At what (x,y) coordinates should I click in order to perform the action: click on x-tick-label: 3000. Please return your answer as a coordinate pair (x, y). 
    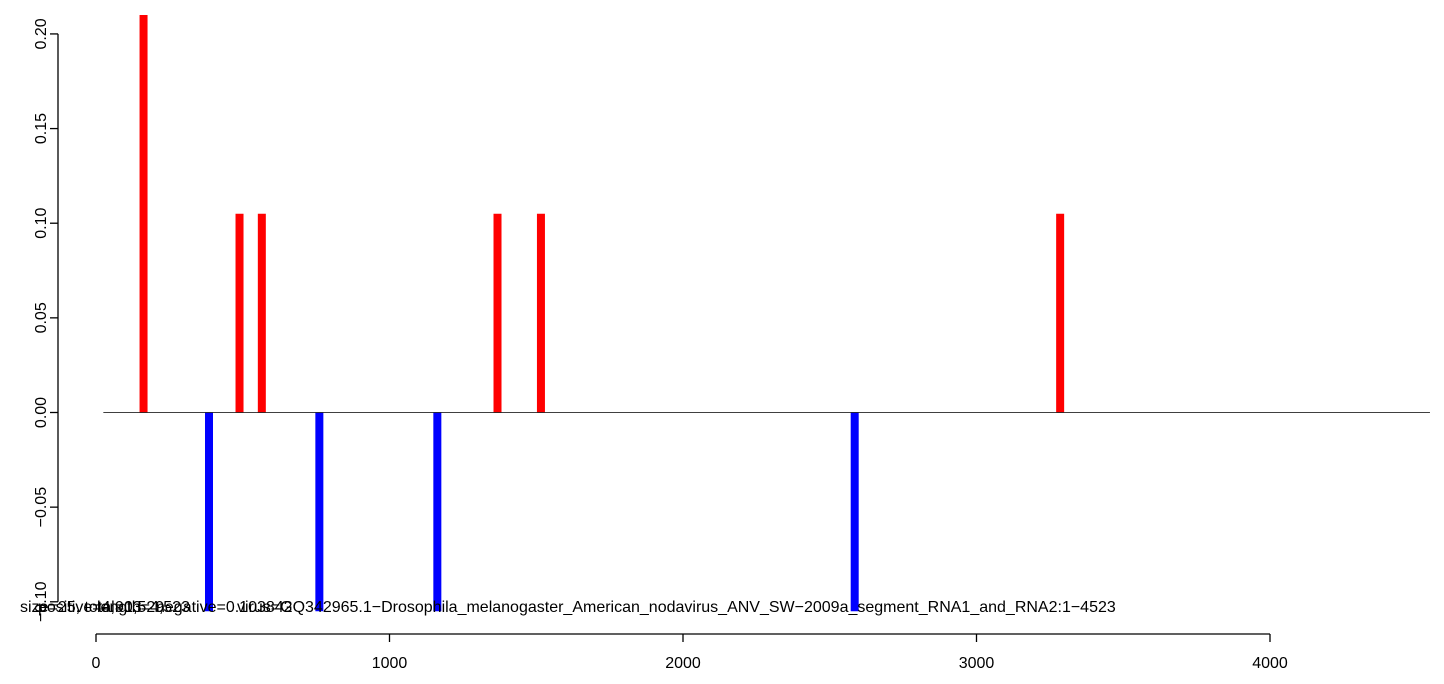
    Looking at the image, I should click on (977, 663).